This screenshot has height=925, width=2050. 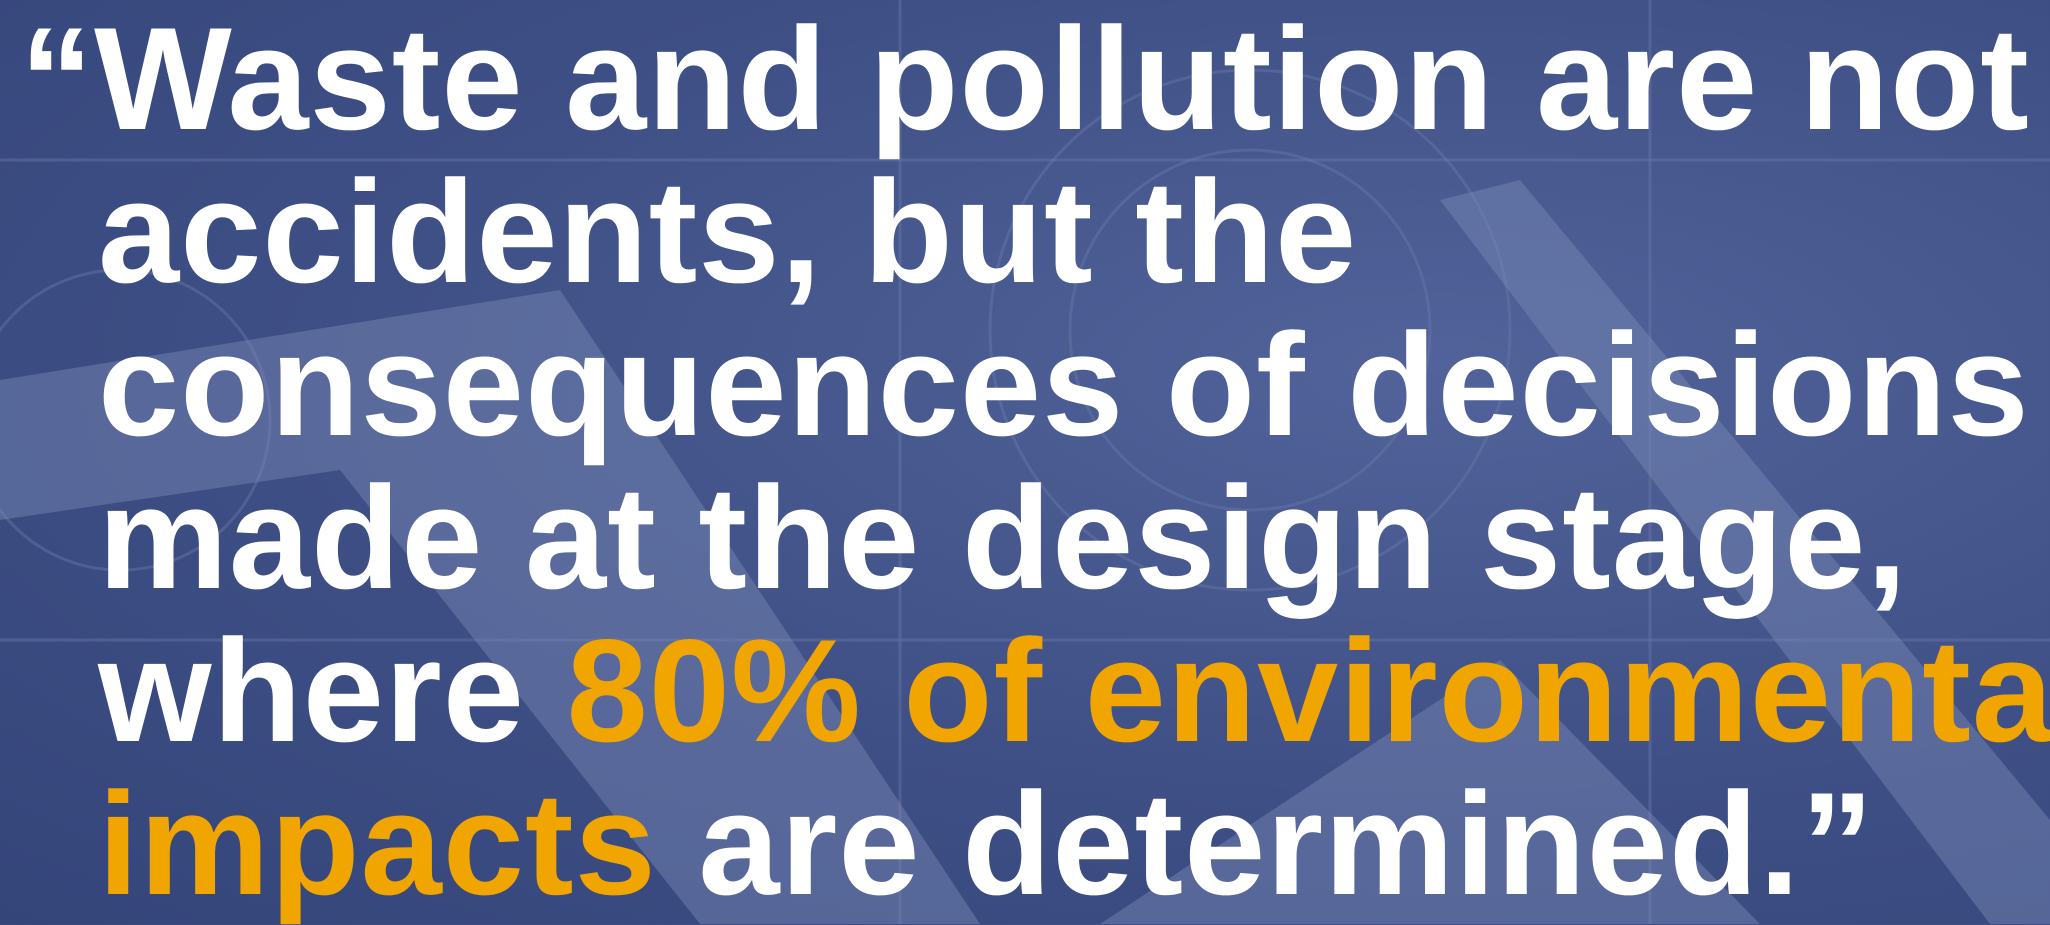 I want to click on quote-text: where, so click(x=332, y=690).